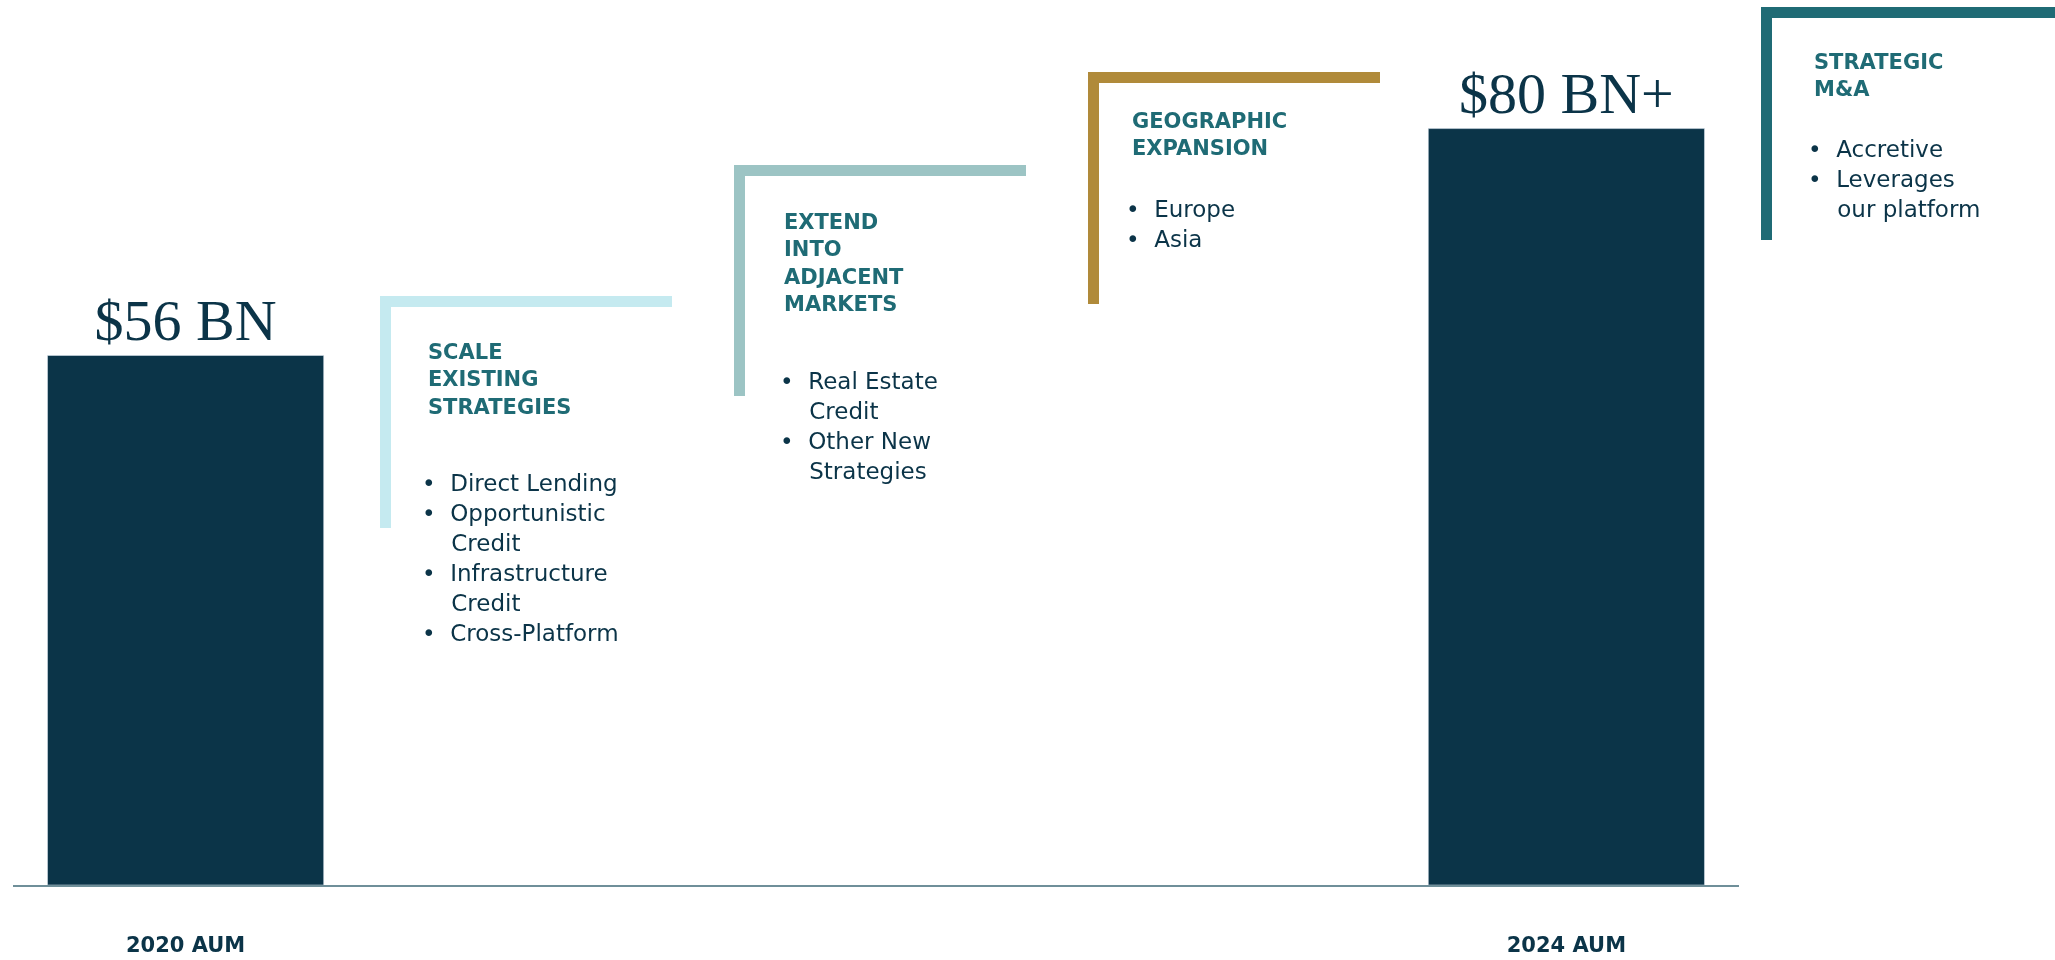 This screenshot has width=2055, height=960. I want to click on text: • Accretive • Leverages our platform, so click(1894, 179).